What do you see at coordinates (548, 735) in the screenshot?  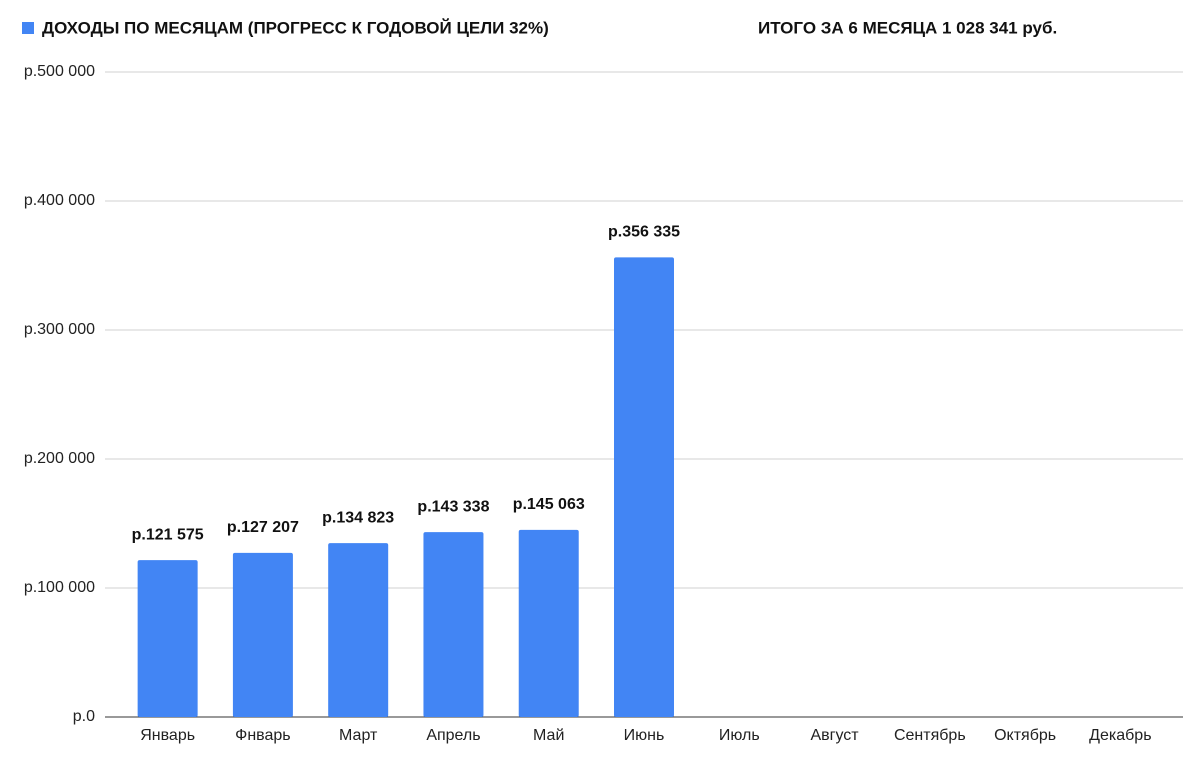 I see `x-tick-label: Май` at bounding box center [548, 735].